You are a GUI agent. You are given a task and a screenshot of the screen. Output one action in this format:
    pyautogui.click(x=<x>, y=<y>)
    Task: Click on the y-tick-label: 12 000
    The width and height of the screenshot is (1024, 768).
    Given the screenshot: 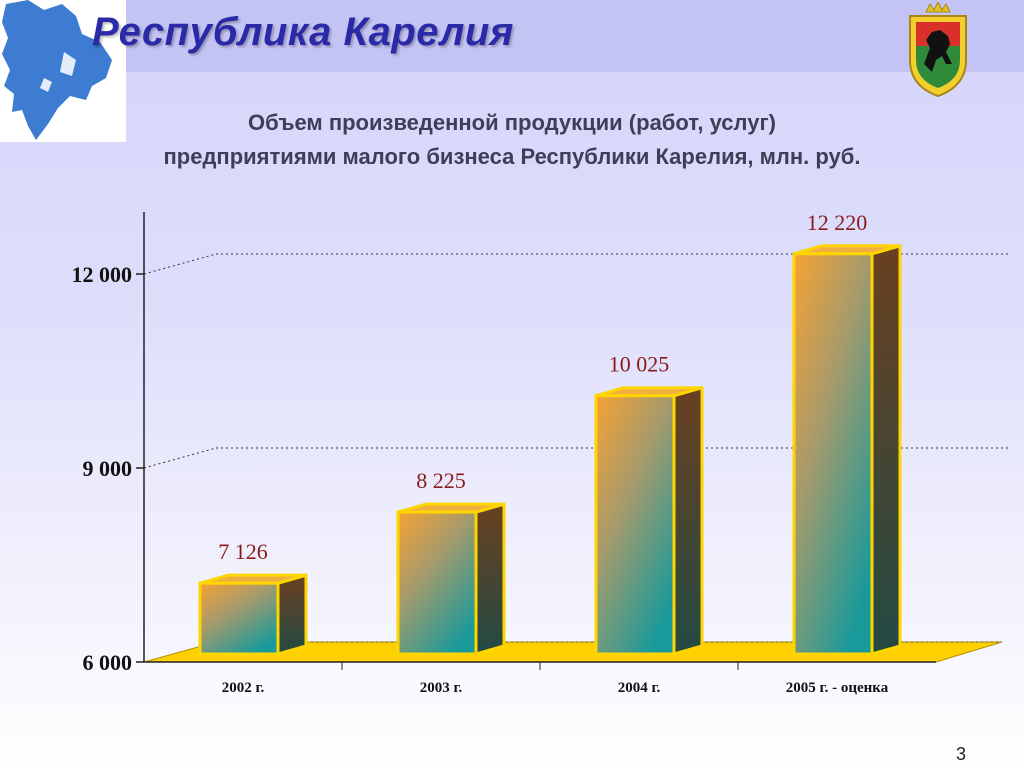 What is the action you would take?
    pyautogui.click(x=102, y=274)
    